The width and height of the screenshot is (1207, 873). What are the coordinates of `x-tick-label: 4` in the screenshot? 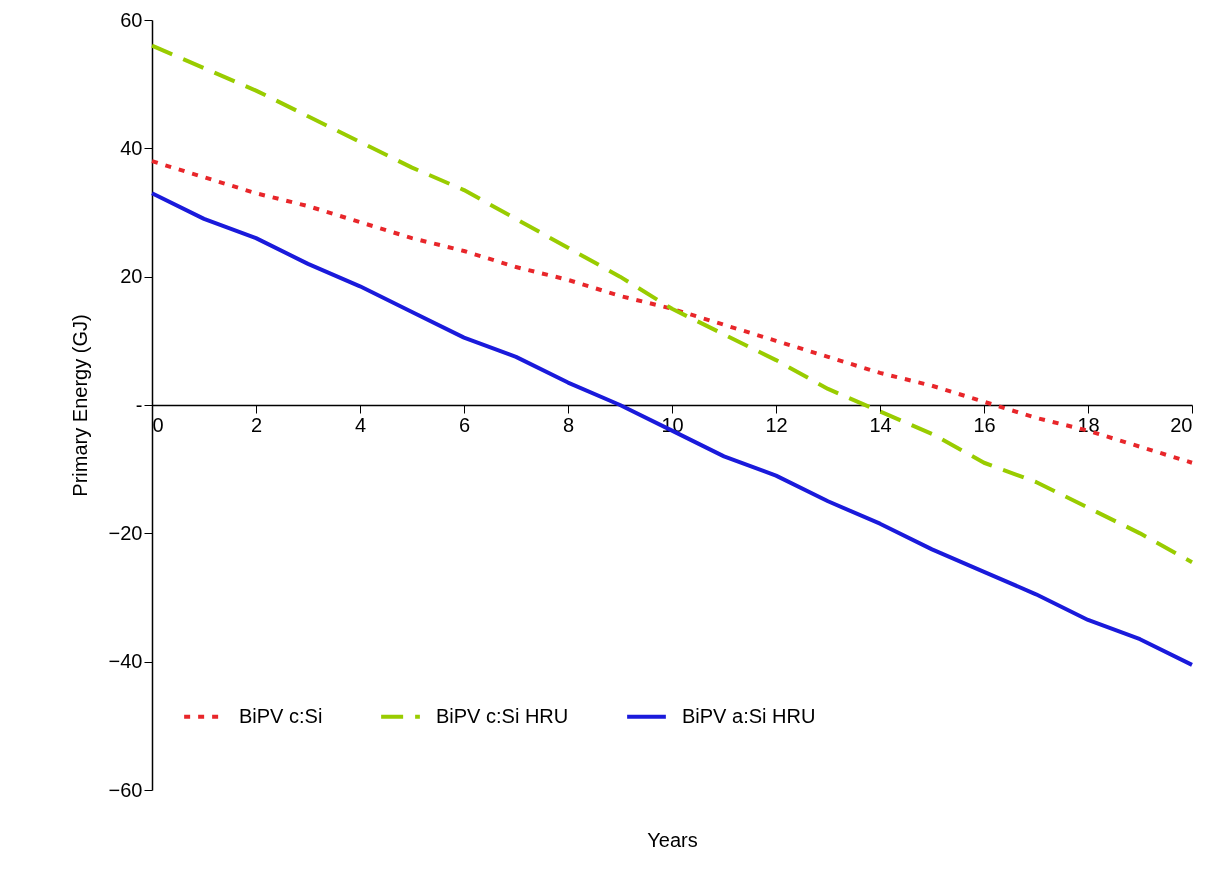 It's located at (360, 424).